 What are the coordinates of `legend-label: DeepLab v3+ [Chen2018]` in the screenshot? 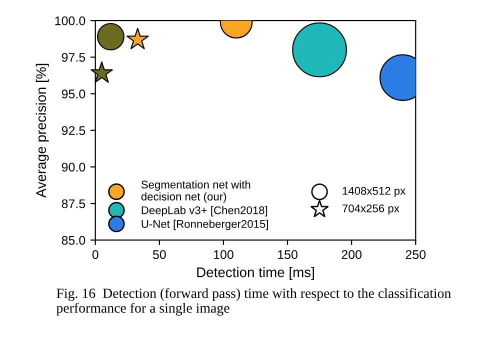 It's located at (205, 211).